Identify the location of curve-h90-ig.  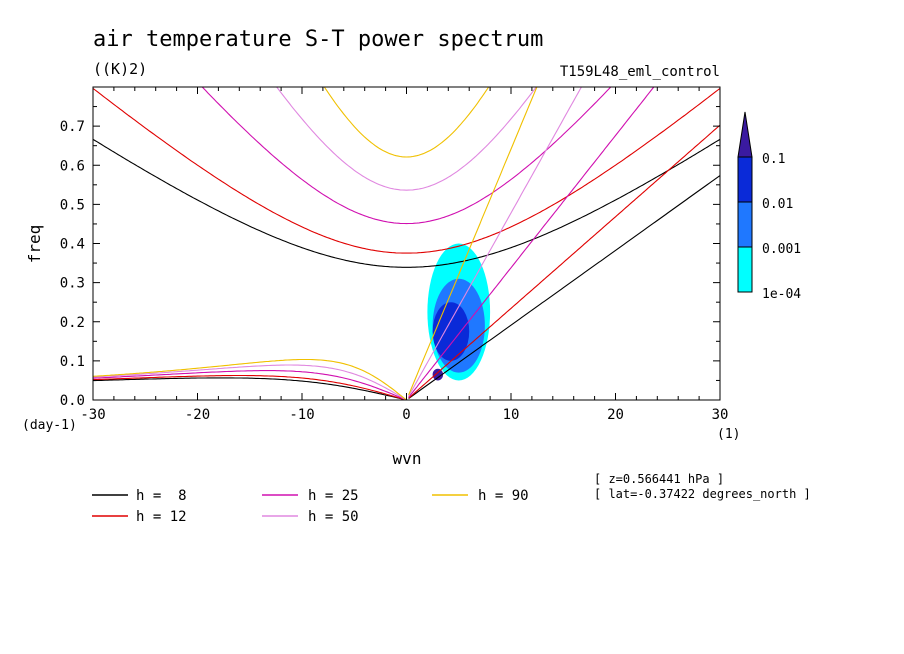
(406, 122).